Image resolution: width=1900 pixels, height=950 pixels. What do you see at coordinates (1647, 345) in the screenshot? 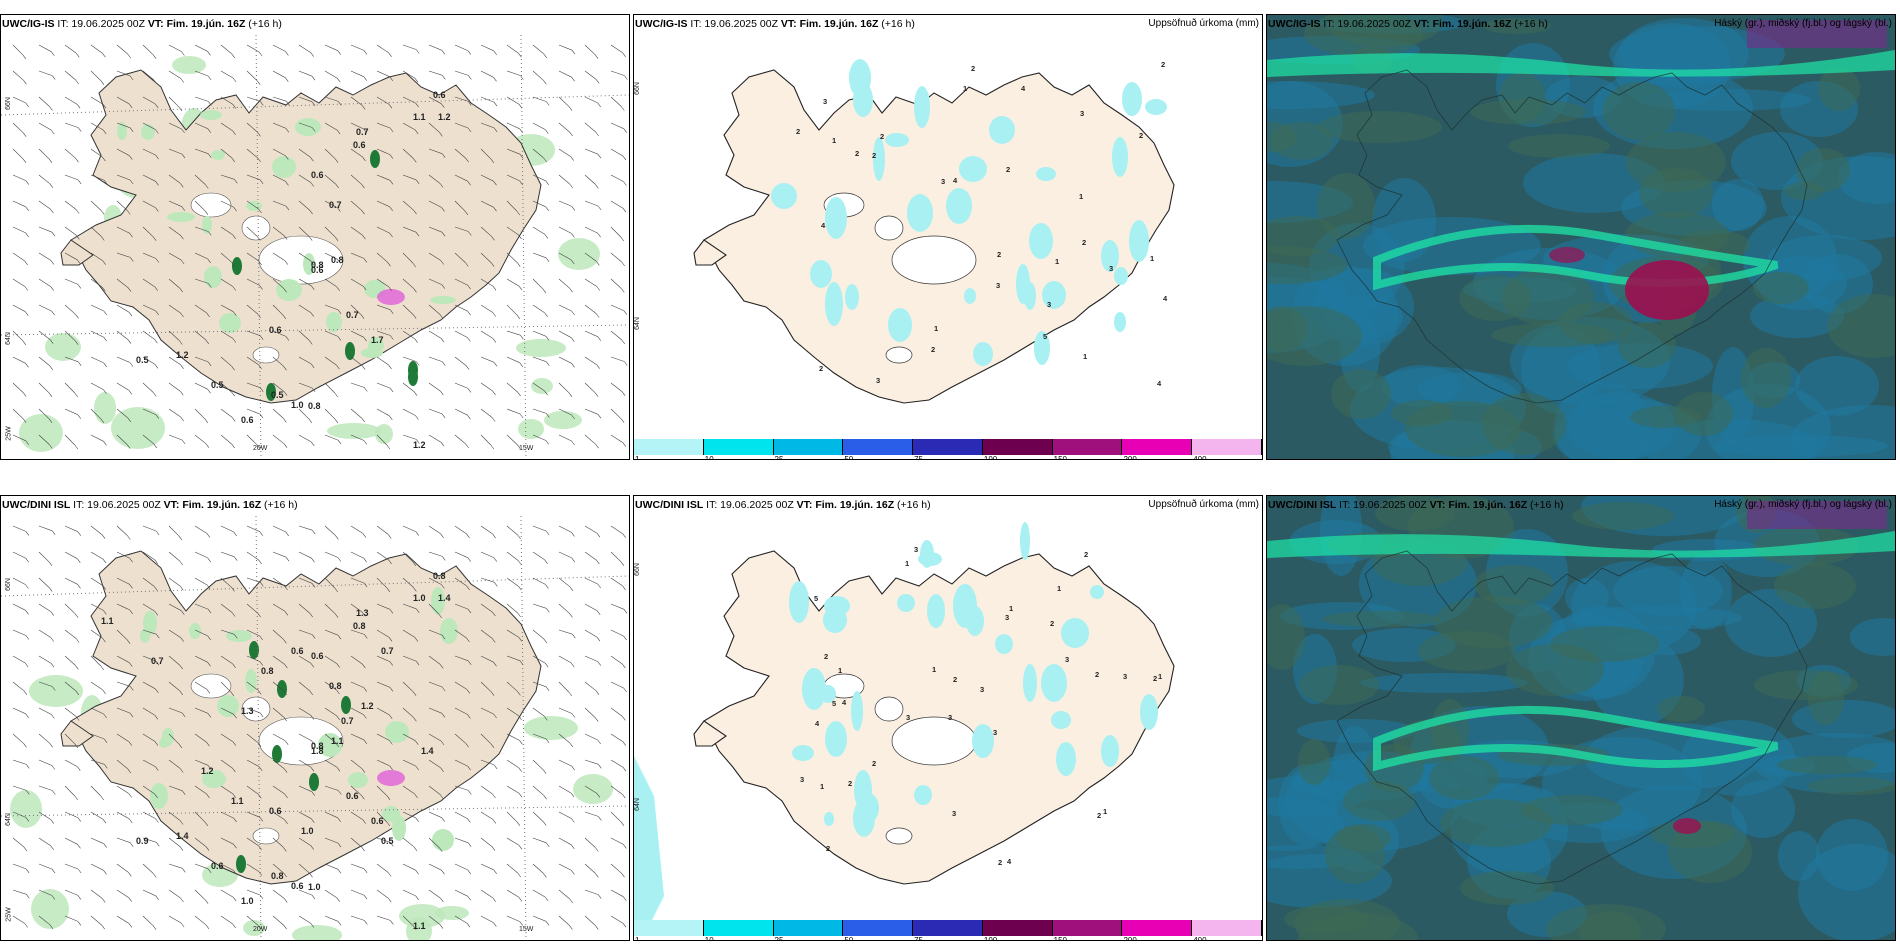
I see `low-cloud` at bounding box center [1647, 345].